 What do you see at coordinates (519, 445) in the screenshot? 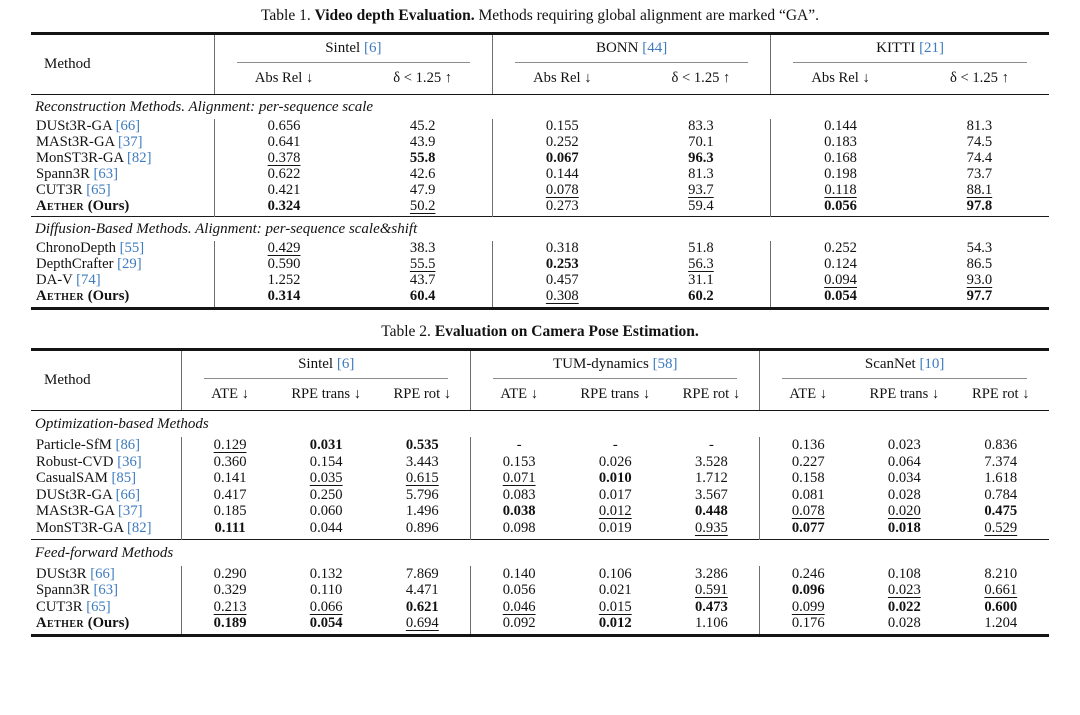
I see `value-cell: -` at bounding box center [519, 445].